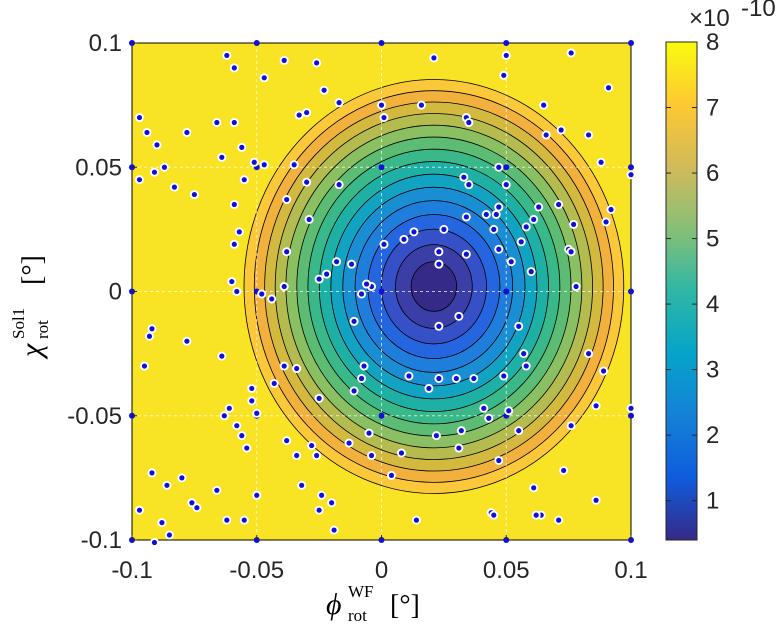 The image size is (782, 624). I want to click on contour-line, so click(434, 286).